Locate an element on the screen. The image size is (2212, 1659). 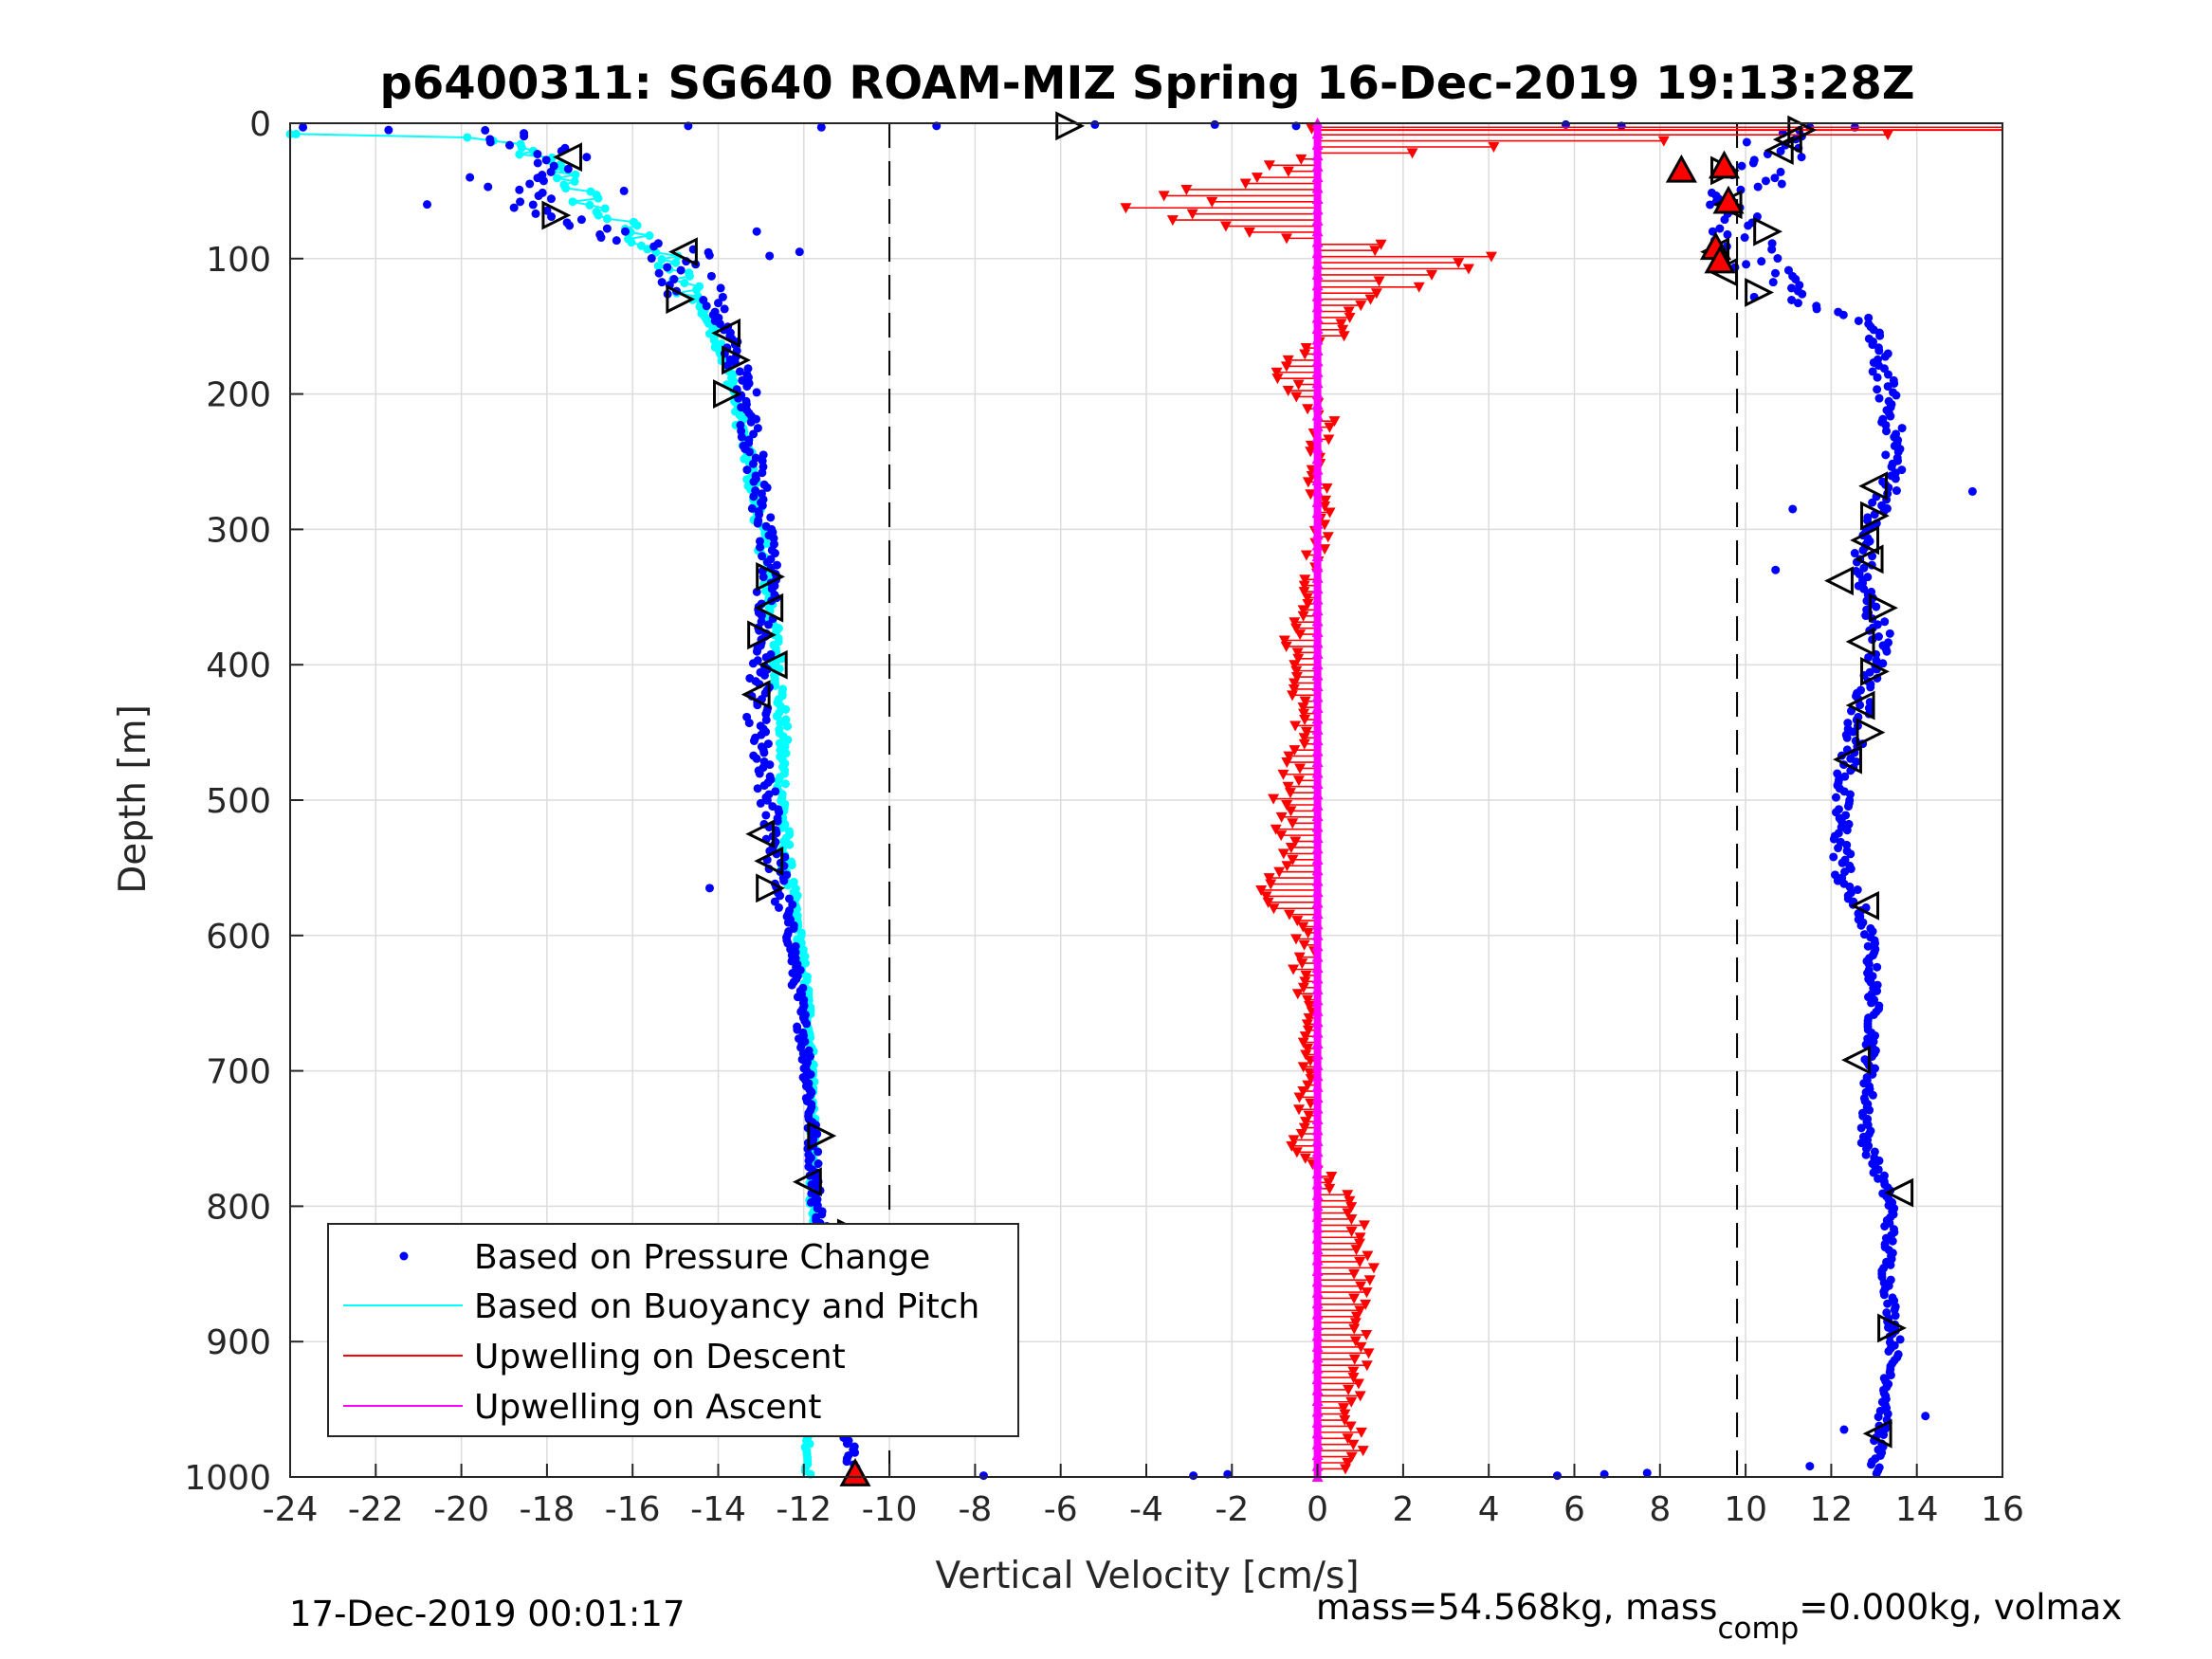
legend-box is located at coordinates (673, 1330).